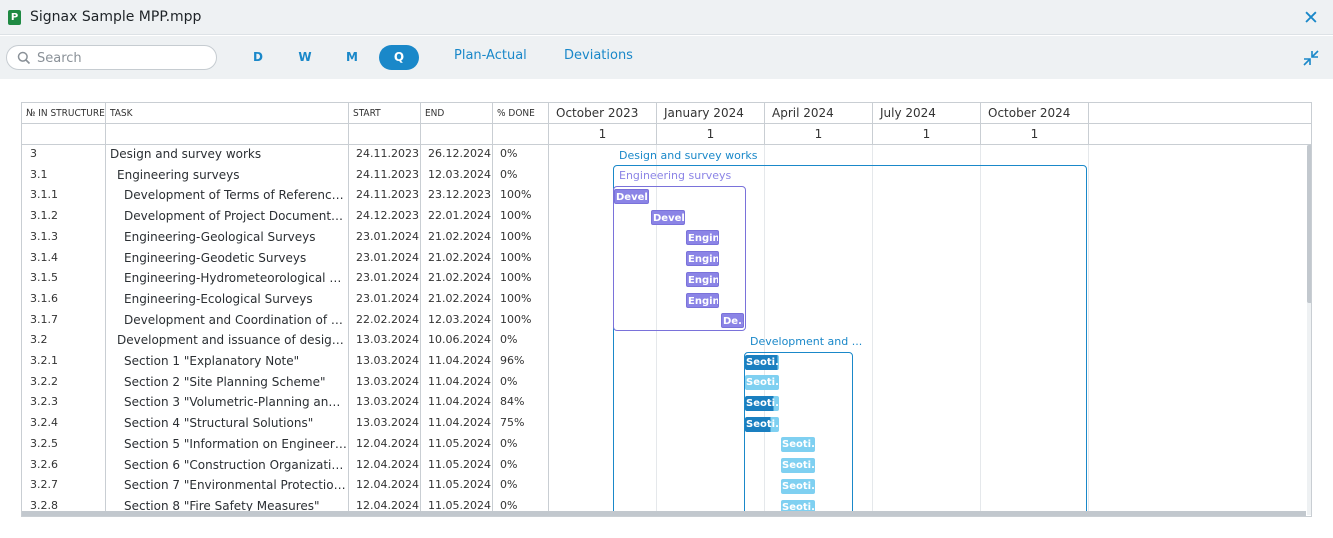 Image resolution: width=1333 pixels, height=538 pixels. What do you see at coordinates (512, 422) in the screenshot?
I see `cell-percent-done: 75%` at bounding box center [512, 422].